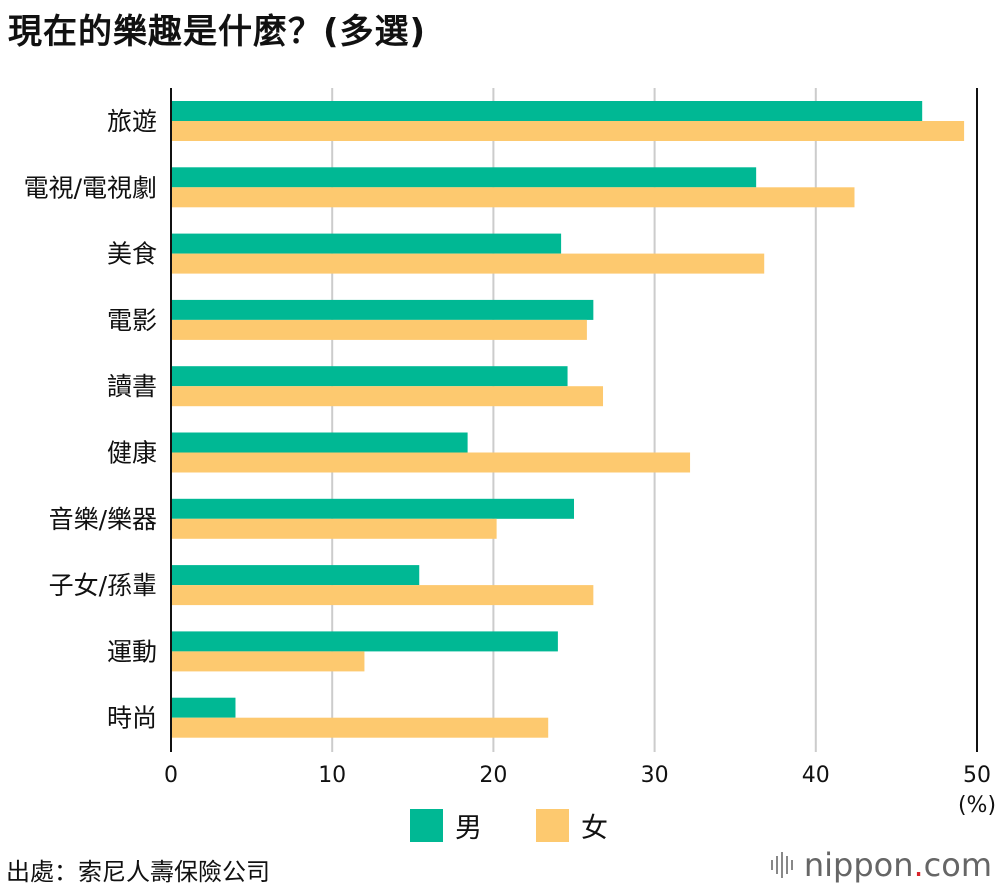 The width and height of the screenshot is (1000, 890). I want to click on legend-swatch-female, so click(552, 825).